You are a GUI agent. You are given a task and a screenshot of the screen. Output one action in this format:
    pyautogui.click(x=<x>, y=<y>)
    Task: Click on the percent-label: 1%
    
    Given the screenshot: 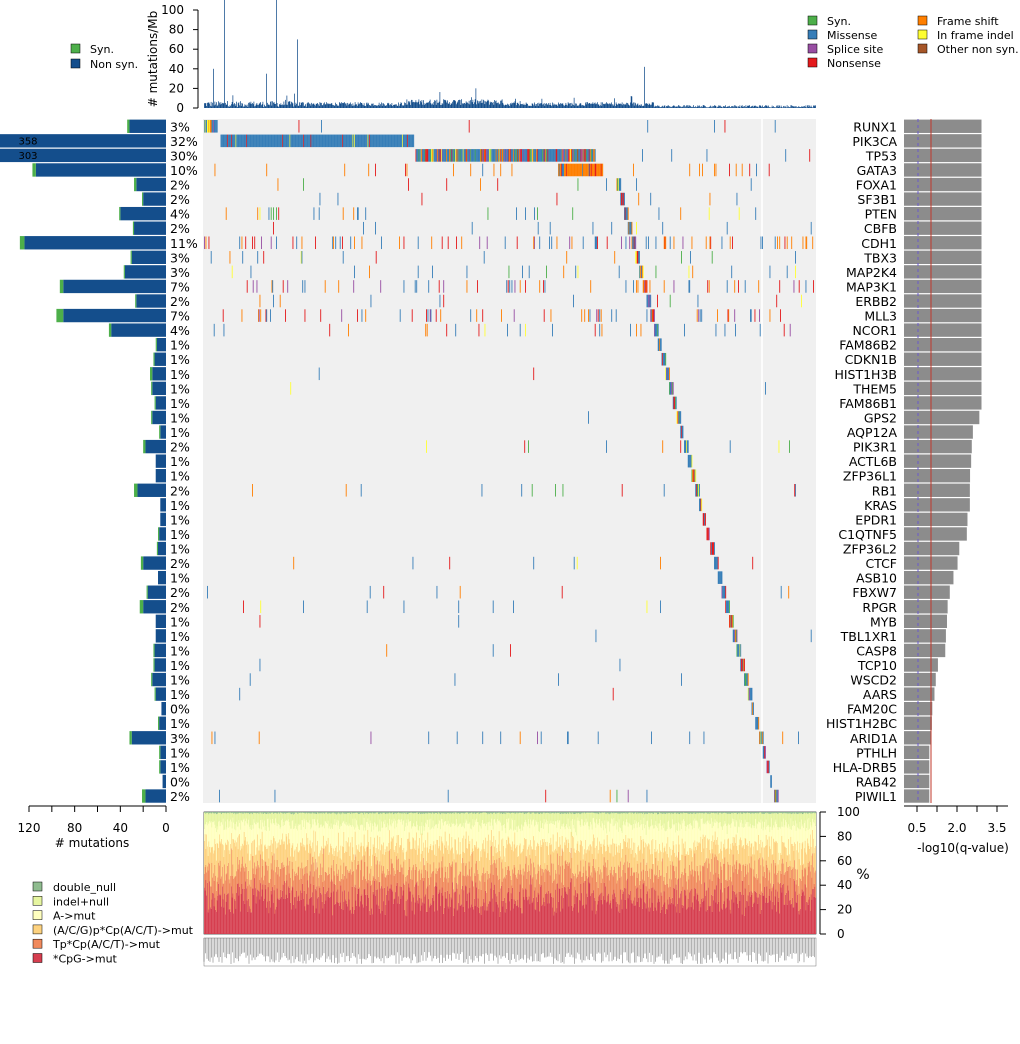 What is the action you would take?
    pyautogui.click(x=180, y=461)
    